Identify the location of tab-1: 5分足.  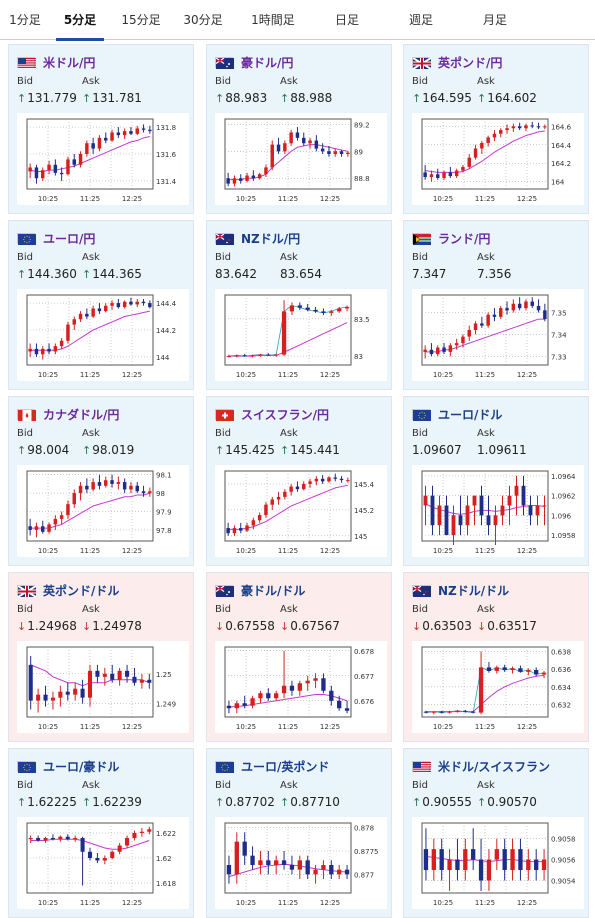
(80, 20).